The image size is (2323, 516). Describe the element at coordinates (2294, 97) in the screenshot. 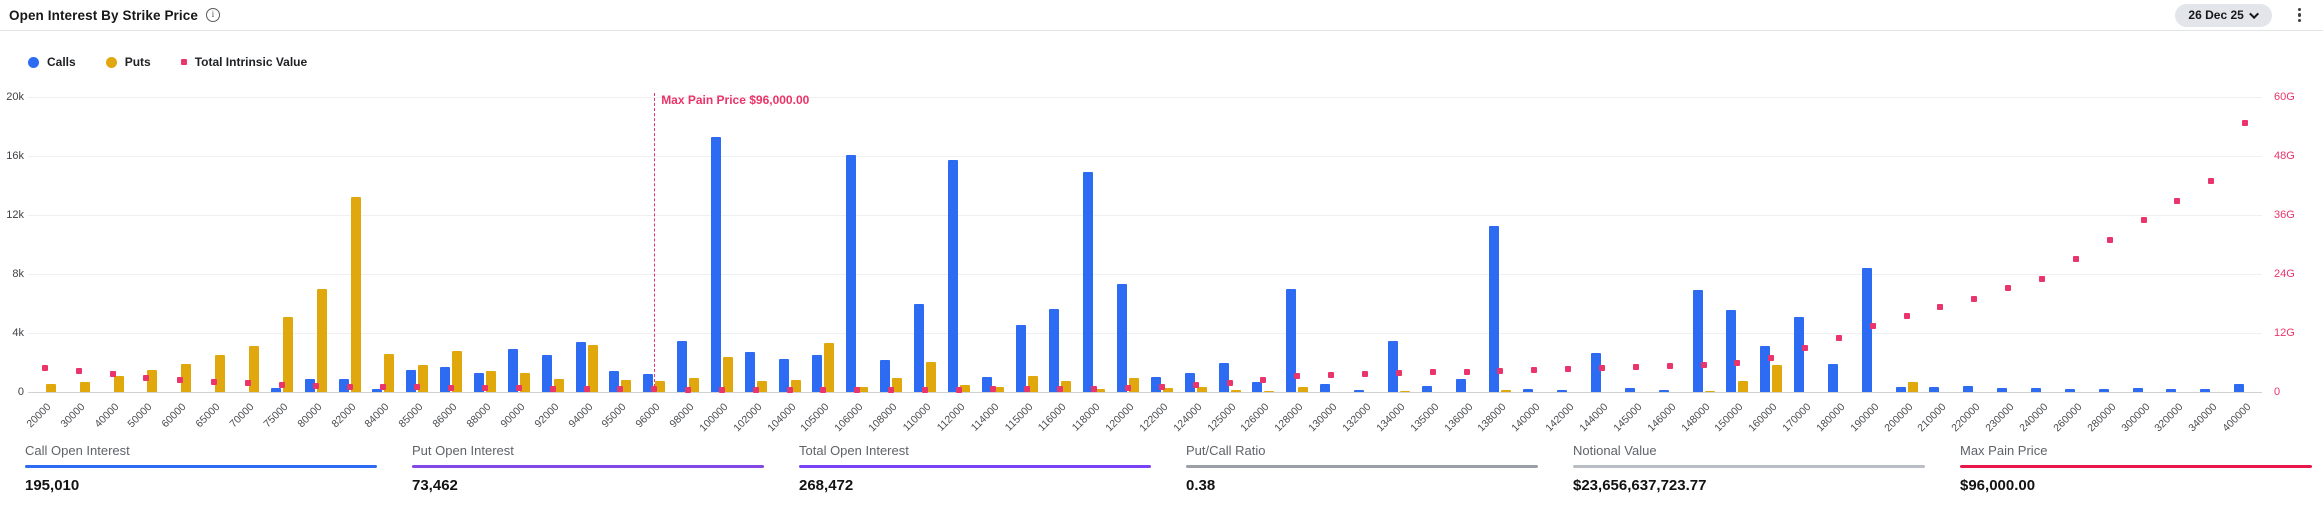

I see `right-axis-tick-label: 60G` at that location.